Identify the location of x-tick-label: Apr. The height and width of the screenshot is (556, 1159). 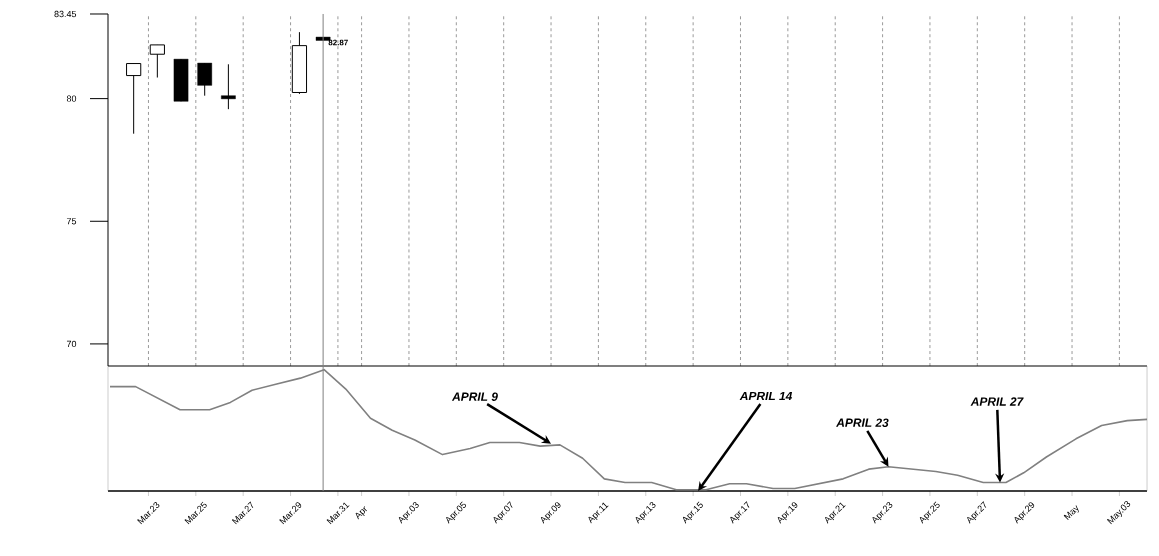
(361, 513).